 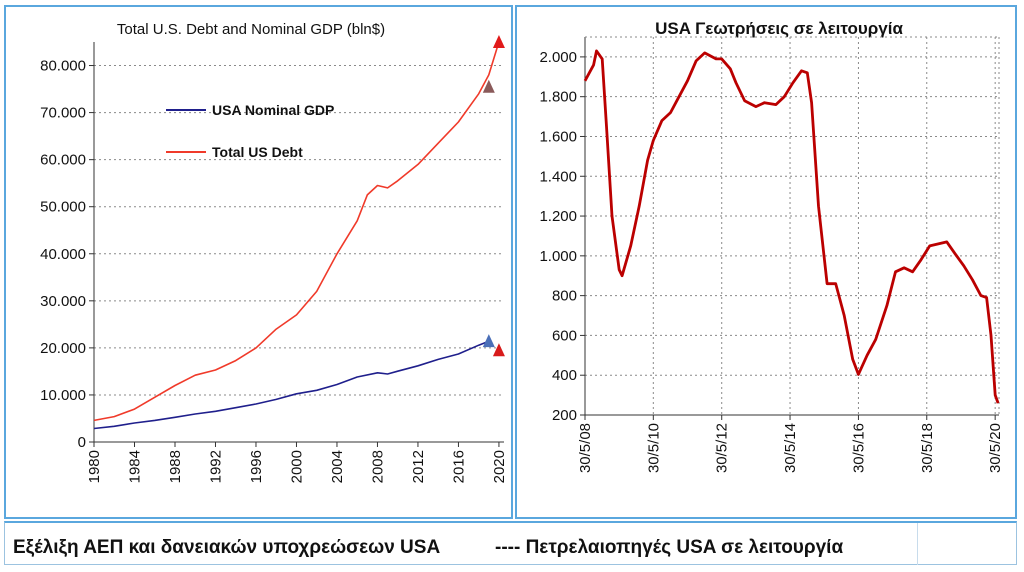 What do you see at coordinates (653, 448) in the screenshot?
I see `x-tick-label: 30/5/10` at bounding box center [653, 448].